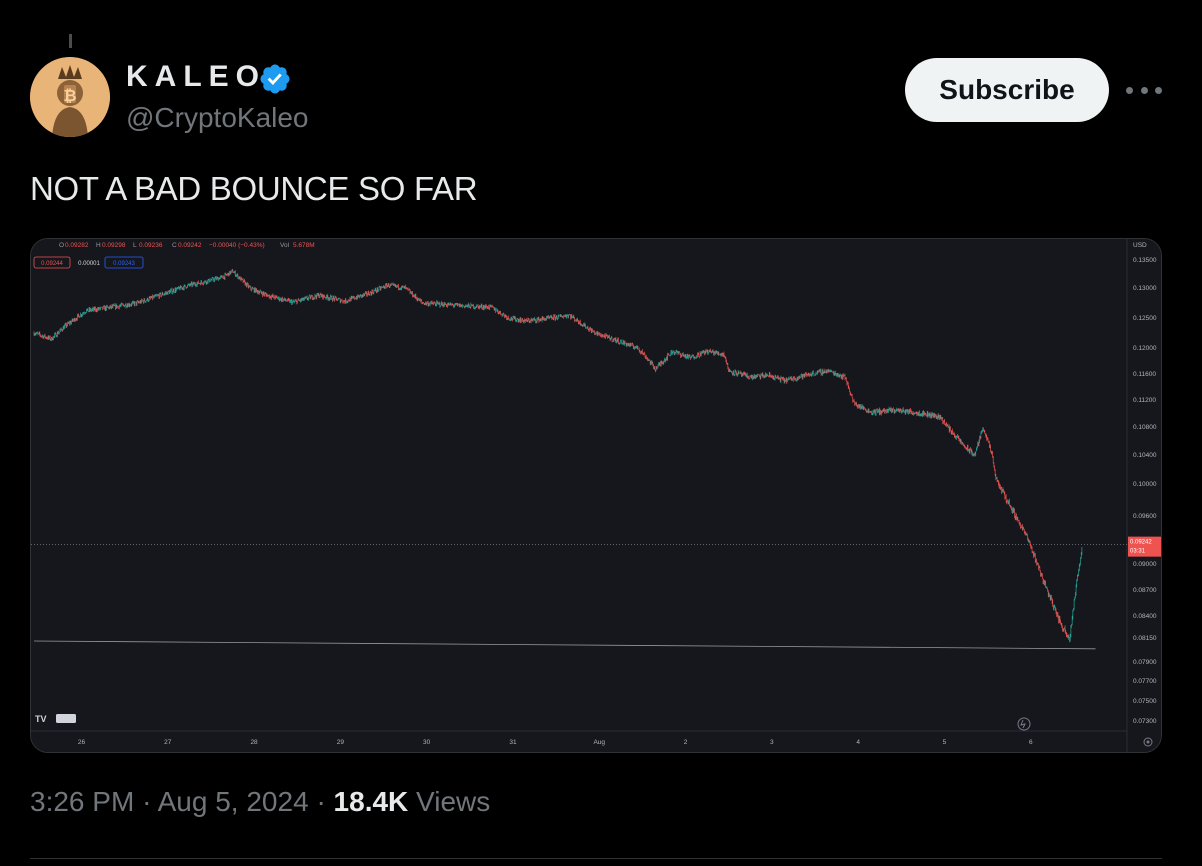  I want to click on avatar-image: ₿, so click(70, 97).